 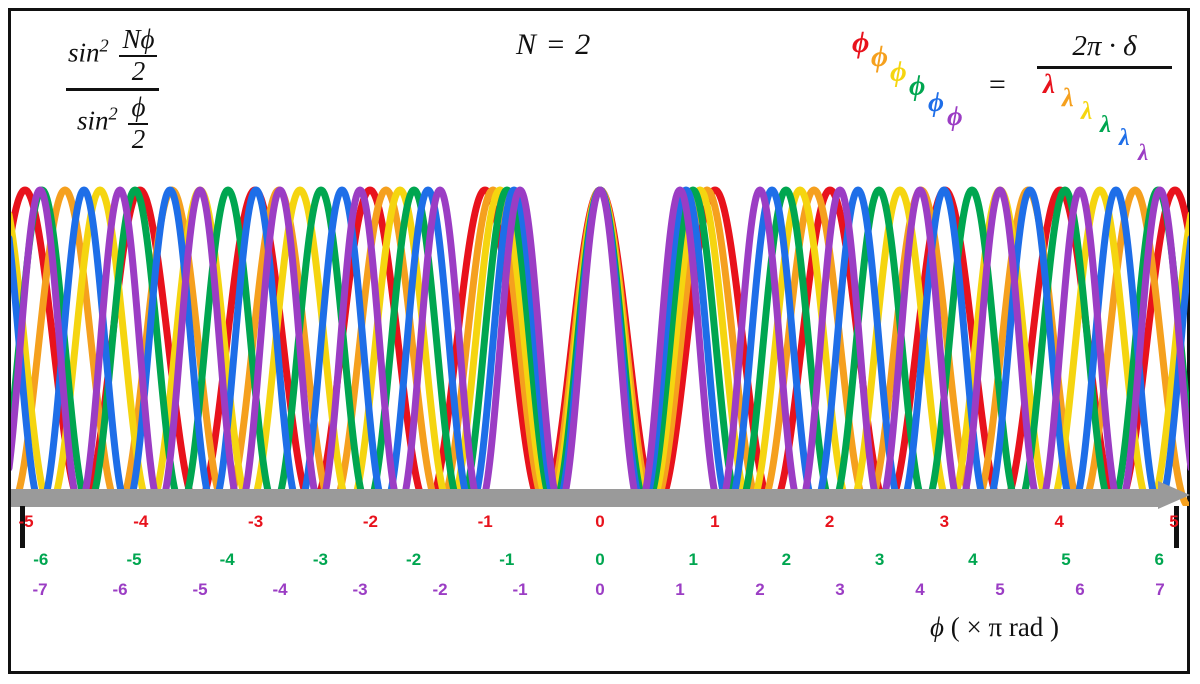 I want to click on tick-label-red-scale-5: 5, so click(x=1174, y=521).